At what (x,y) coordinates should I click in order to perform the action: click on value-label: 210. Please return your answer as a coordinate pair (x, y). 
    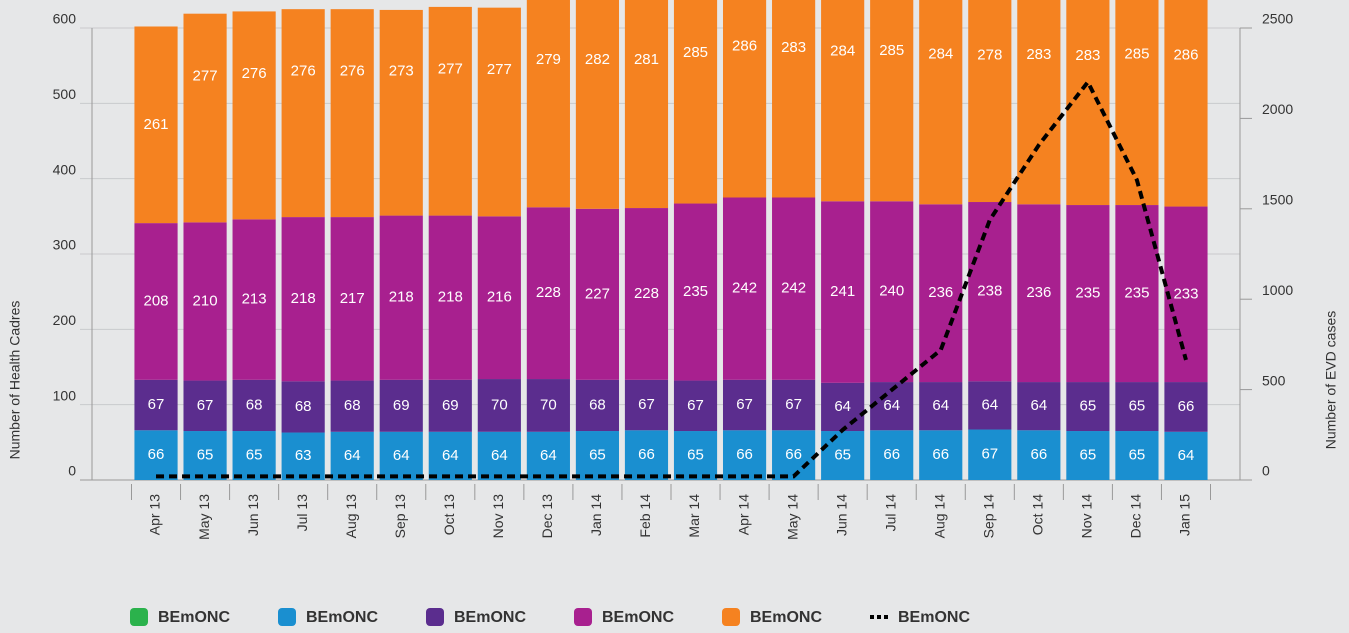
    Looking at the image, I should click on (205, 300).